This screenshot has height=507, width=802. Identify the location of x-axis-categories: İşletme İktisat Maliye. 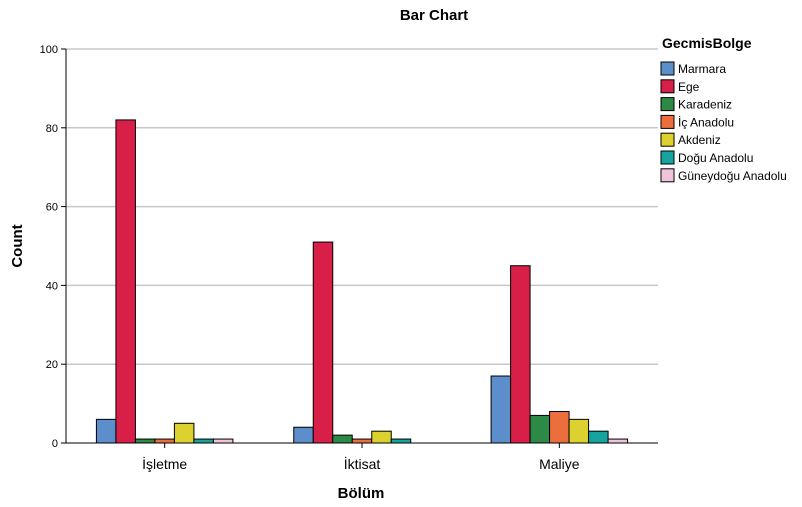
(361, 457).